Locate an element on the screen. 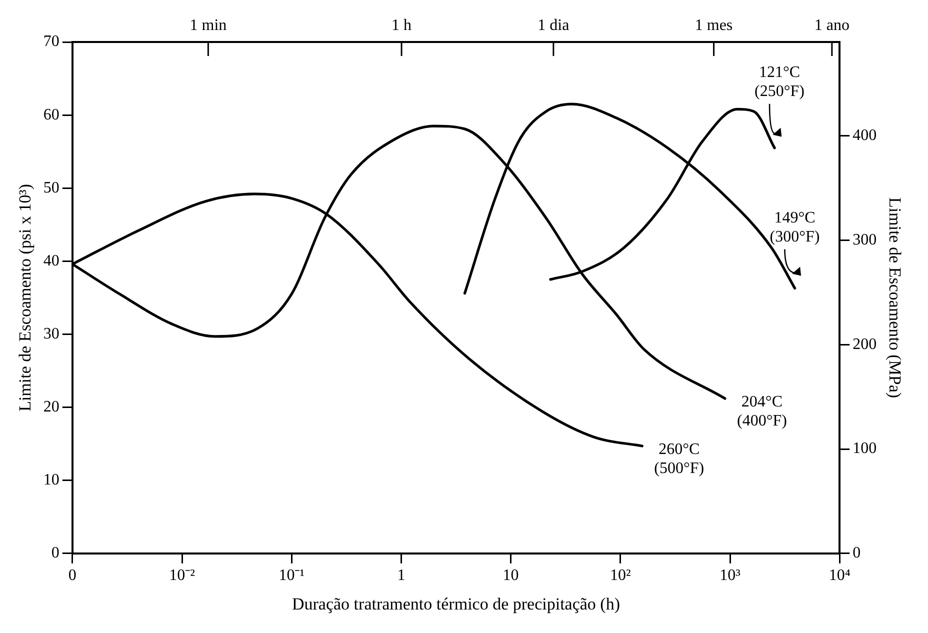 The image size is (928, 633). y-axis-title: Limite de Escoamento (psi x 10³) is located at coordinates (25, 298).